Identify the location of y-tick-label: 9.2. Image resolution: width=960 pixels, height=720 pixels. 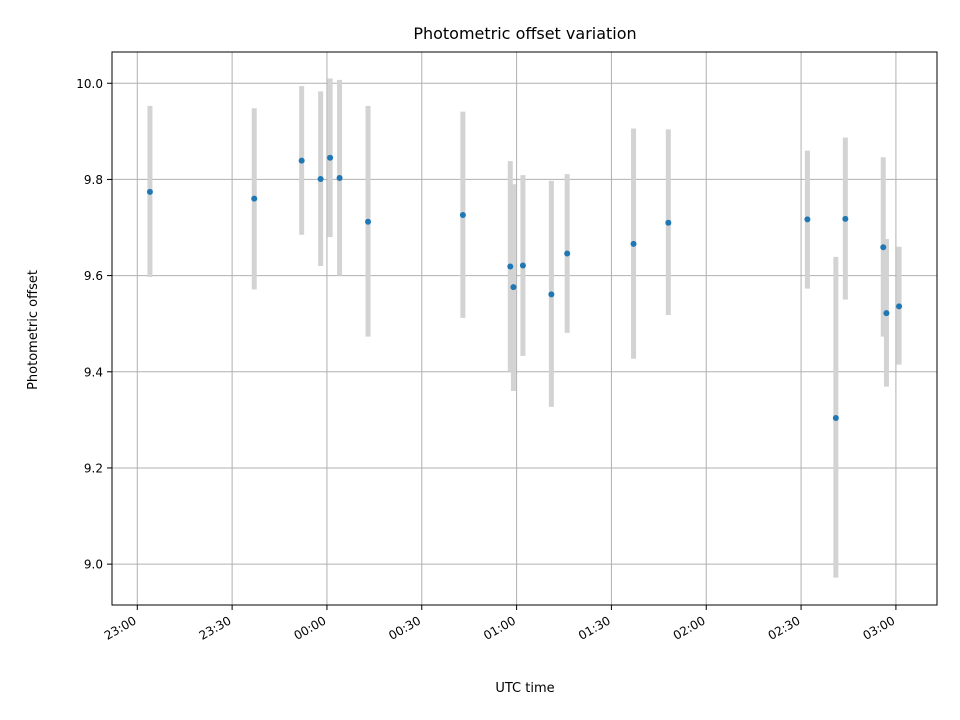
(93, 468).